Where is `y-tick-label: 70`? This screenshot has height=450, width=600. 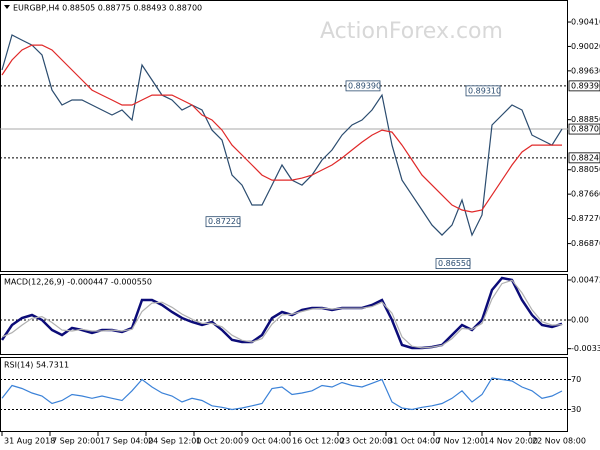
y-tick-label: 70 is located at coordinates (576, 379).